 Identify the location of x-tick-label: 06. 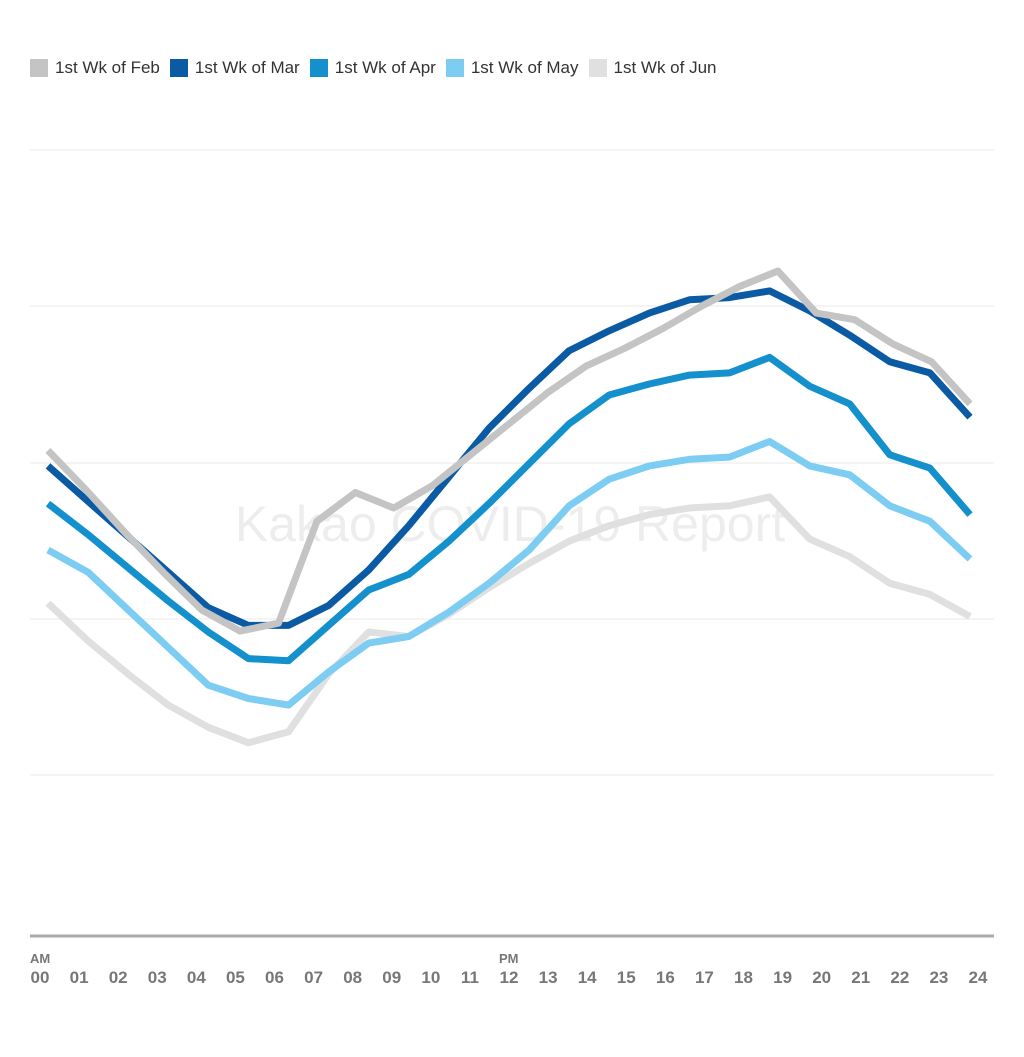
(274, 977).